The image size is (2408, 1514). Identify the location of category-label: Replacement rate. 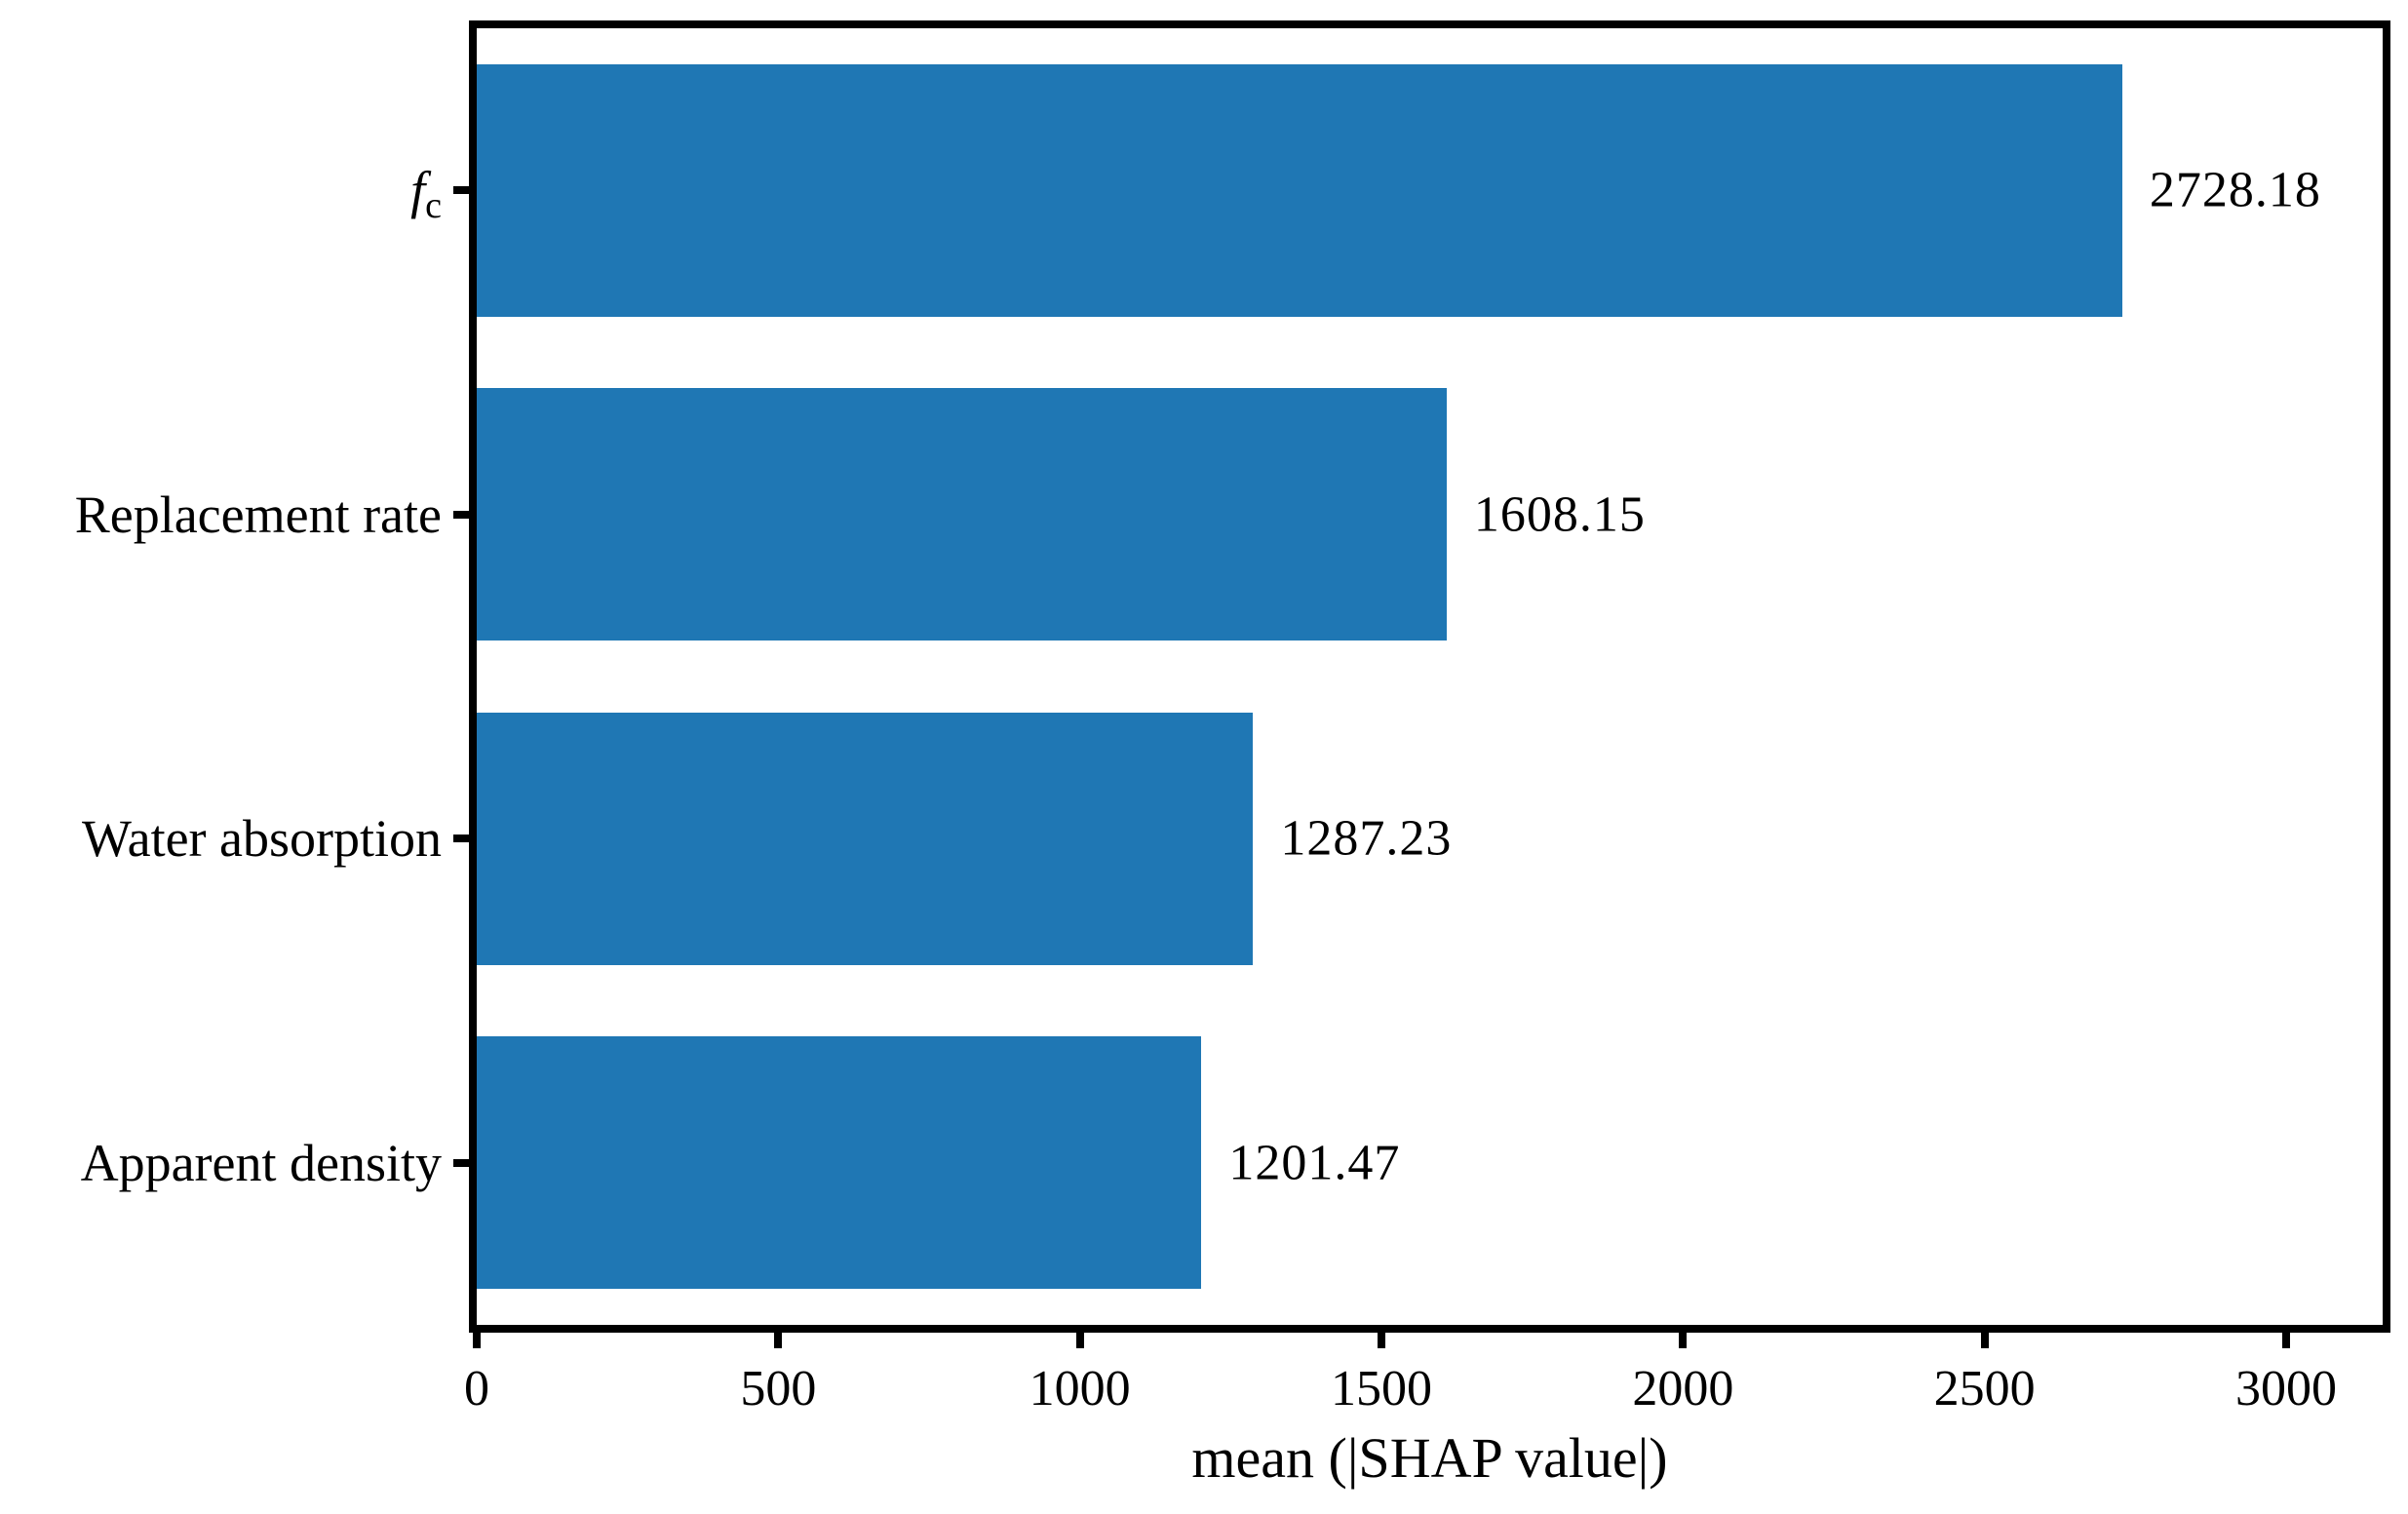
(258, 514).